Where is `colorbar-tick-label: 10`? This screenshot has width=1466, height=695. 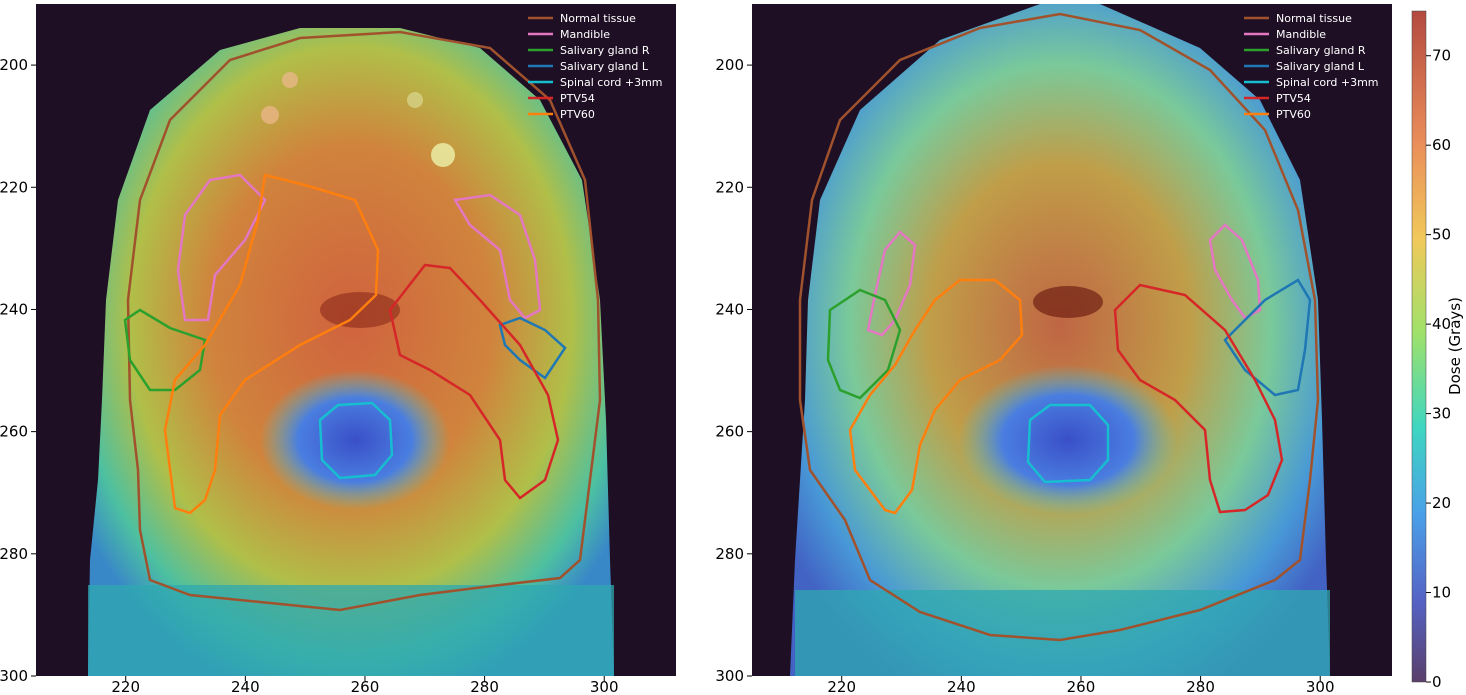
colorbar-tick-label: 10 is located at coordinates (1441, 593).